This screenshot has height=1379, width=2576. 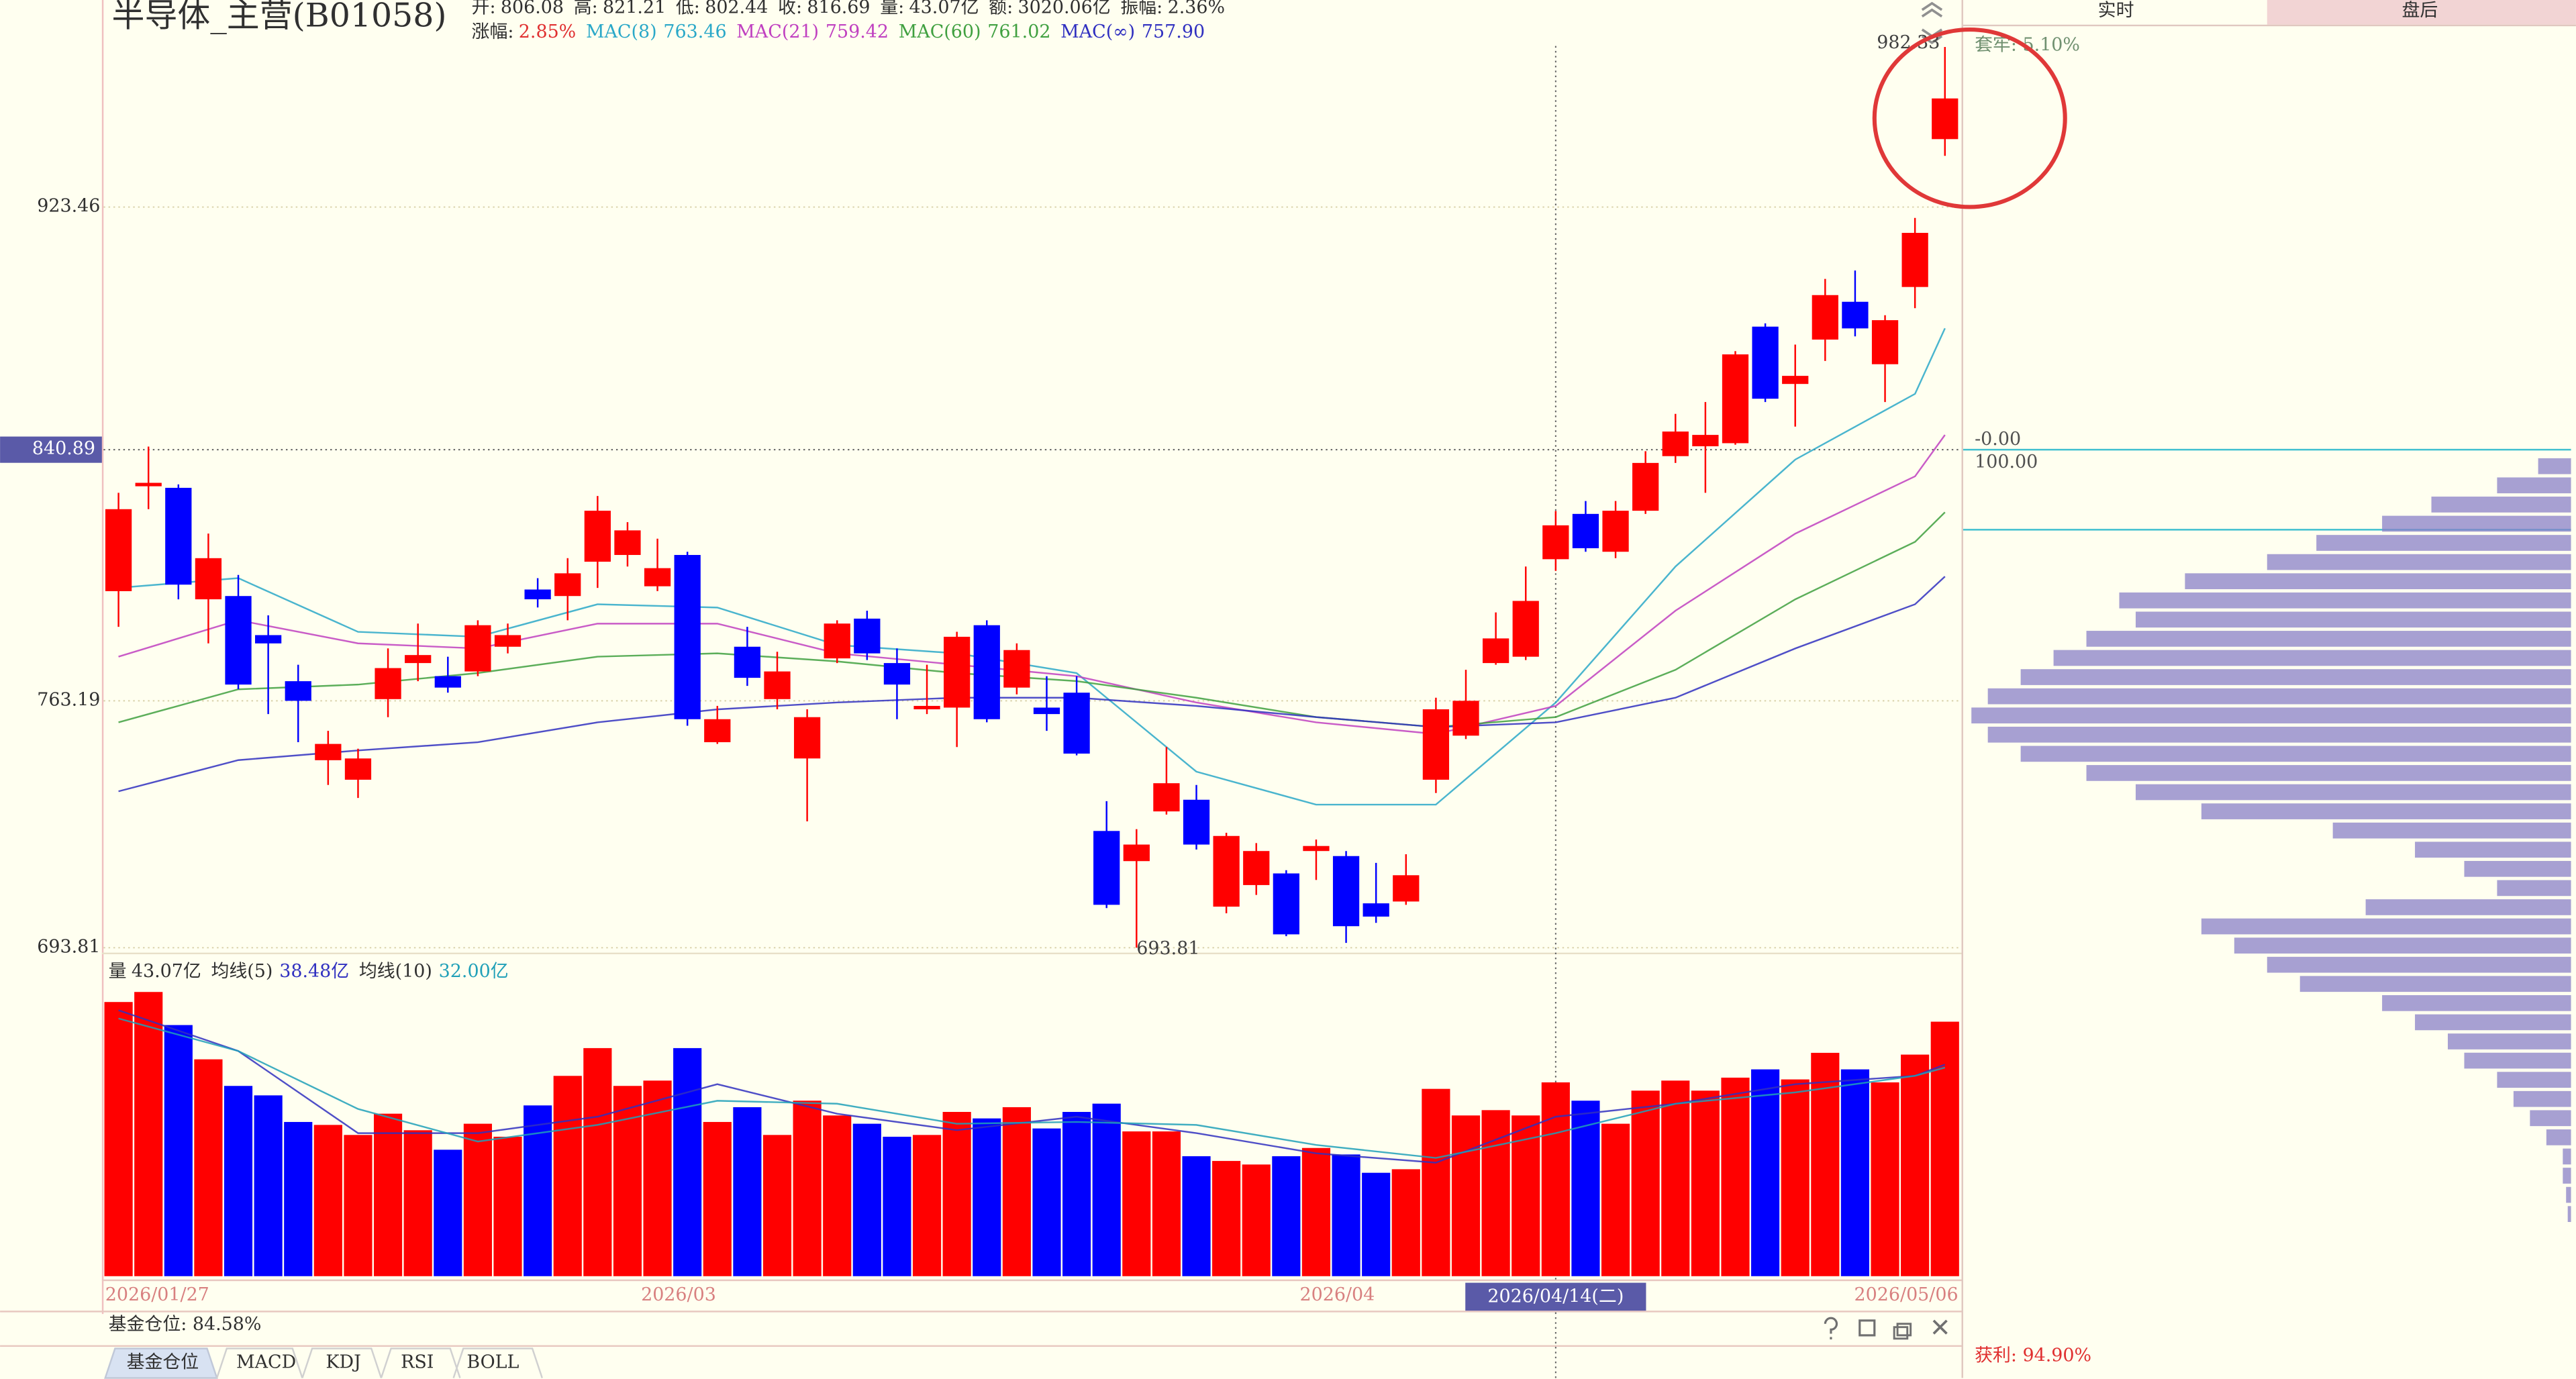 What do you see at coordinates (621, 31) in the screenshot?
I see `ma-name: MAC(8)` at bounding box center [621, 31].